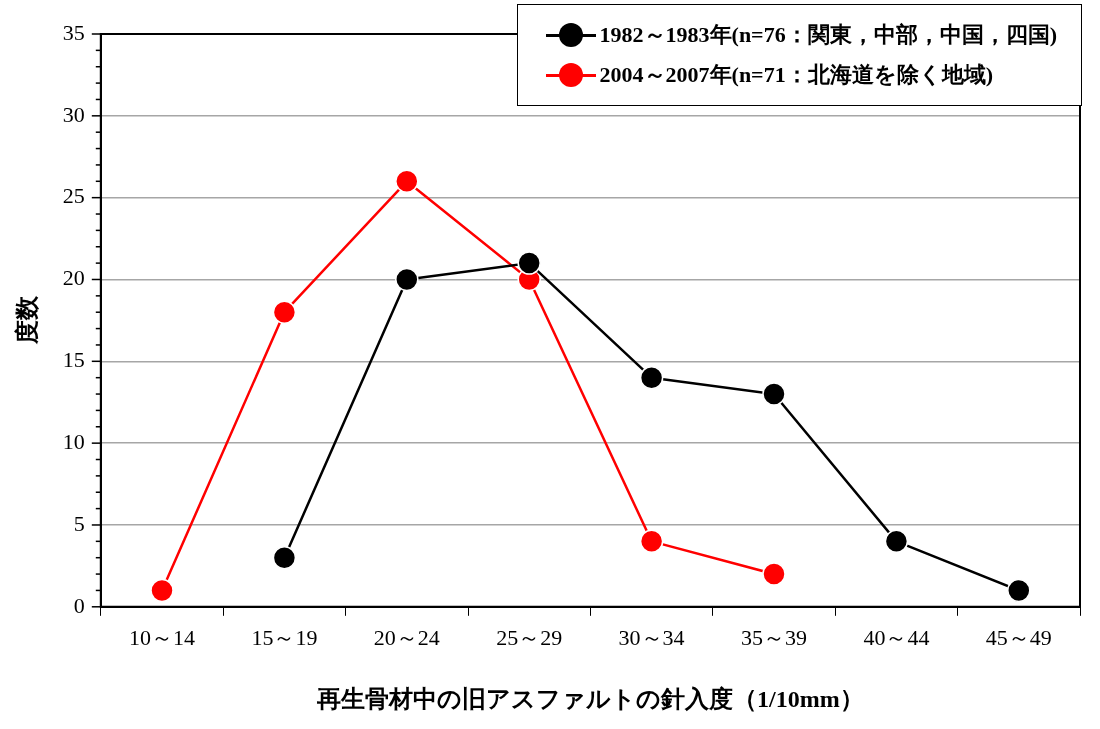 Image resolution: width=1100 pixels, height=729 pixels. Describe the element at coordinates (406, 637) in the screenshot. I see `x-tick-label: 20～24` at that location.